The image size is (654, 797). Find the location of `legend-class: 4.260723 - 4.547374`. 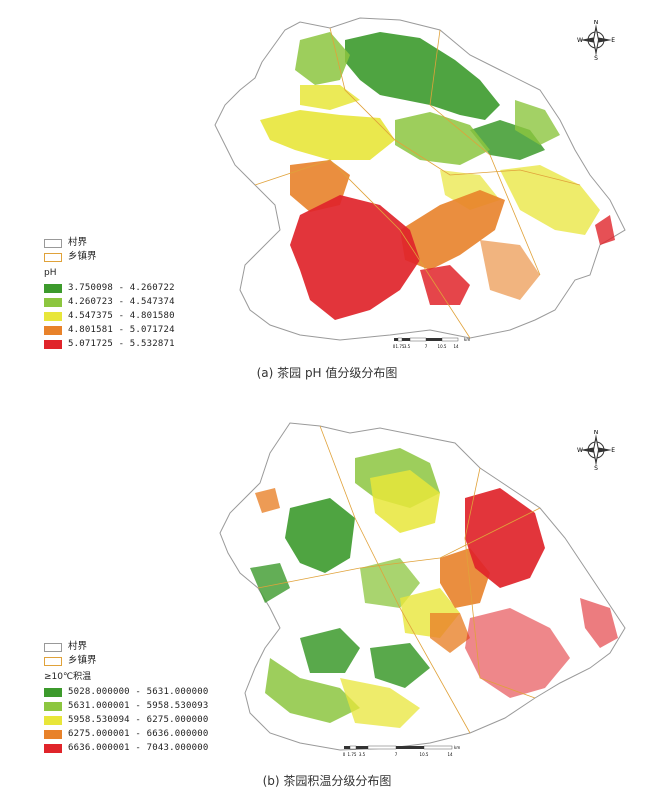

legend-class: 4.260723 - 4.547374 is located at coordinates (109, 302).